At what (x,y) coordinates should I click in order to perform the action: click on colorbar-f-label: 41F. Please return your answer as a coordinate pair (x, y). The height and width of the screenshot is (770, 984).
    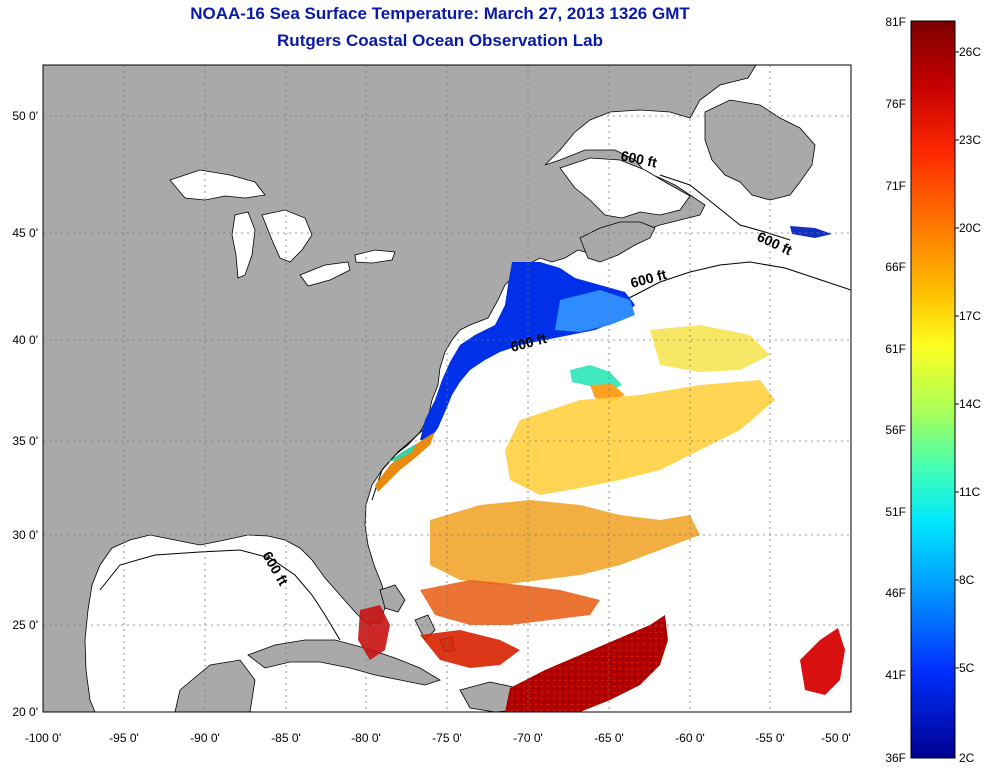
    Looking at the image, I should click on (895, 675).